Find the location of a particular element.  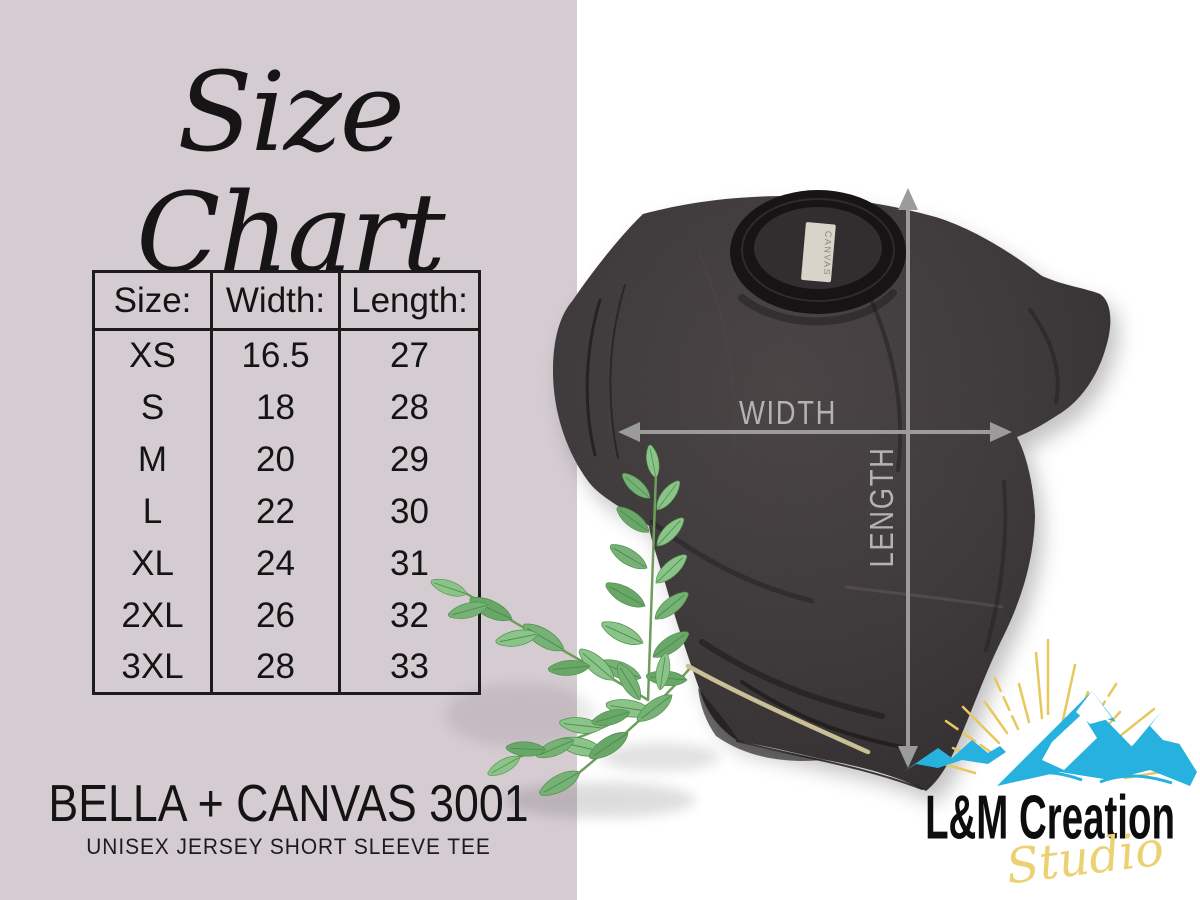

leaf-branch is located at coordinates (649, 622).